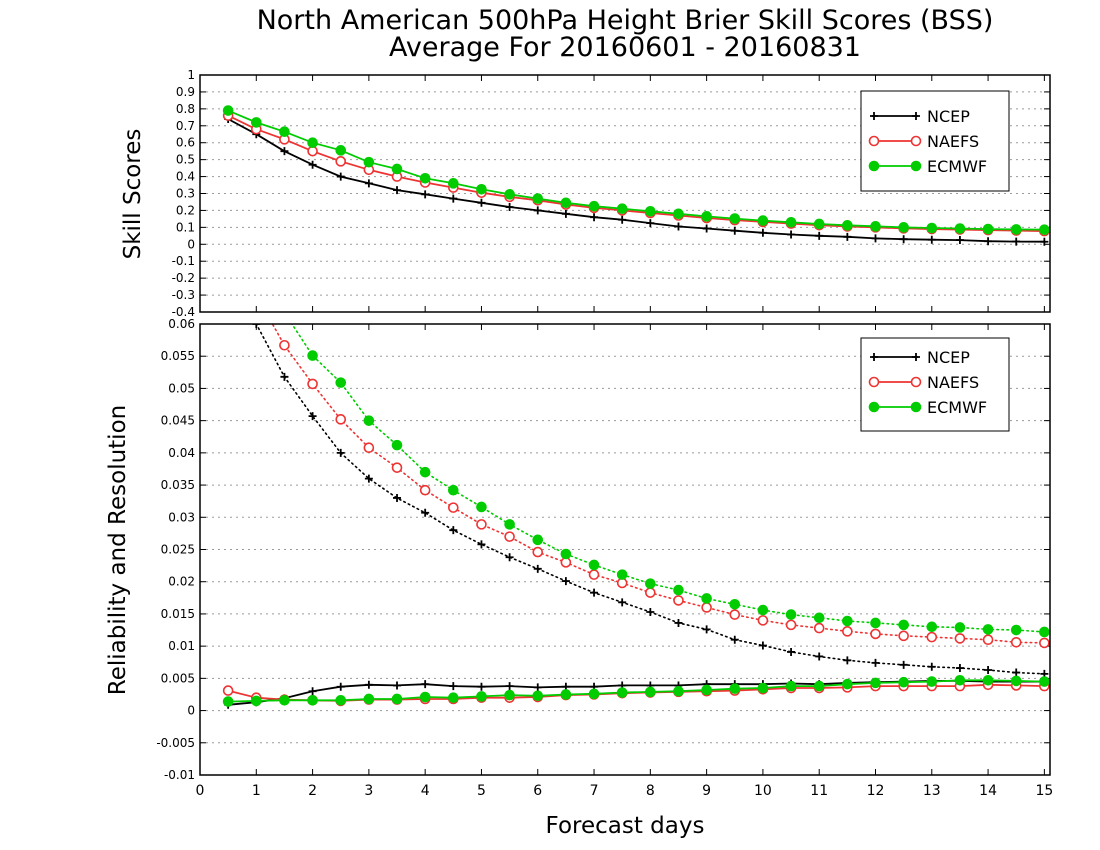  What do you see at coordinates (178, 421) in the screenshot?
I see `y-tick-label: 0.045` at bounding box center [178, 421].